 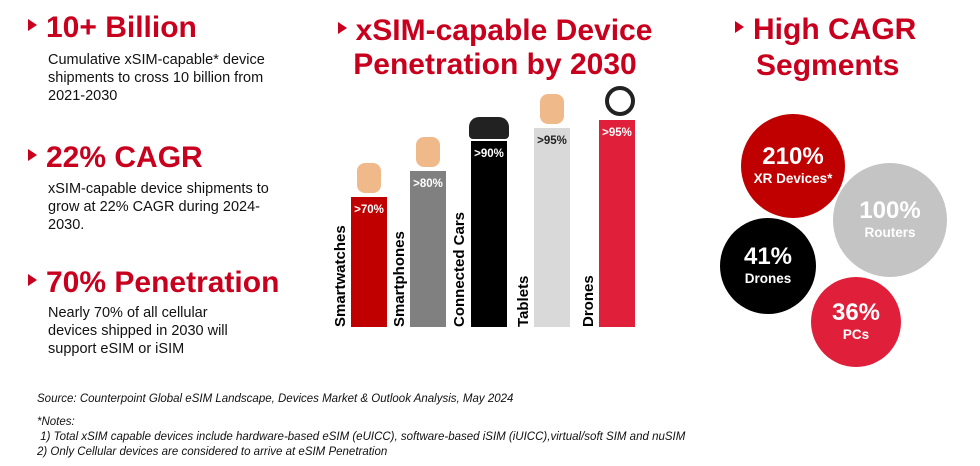 I want to click on segment-label: PCs, so click(x=856, y=334).